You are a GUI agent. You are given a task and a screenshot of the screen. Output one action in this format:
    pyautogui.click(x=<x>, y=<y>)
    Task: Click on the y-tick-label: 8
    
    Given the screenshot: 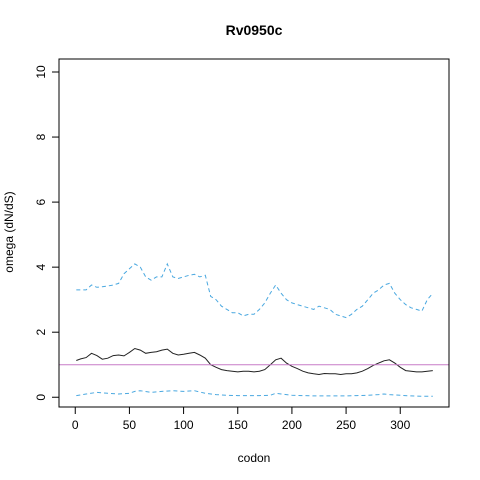 What is the action you would take?
    pyautogui.click(x=41, y=136)
    